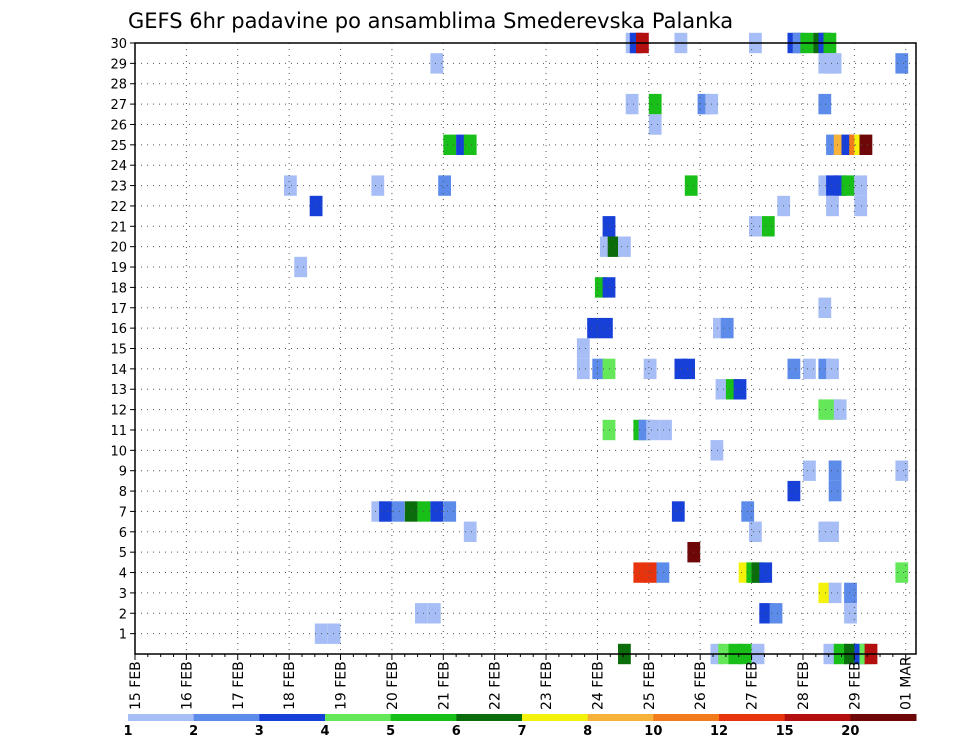 Image resolution: width=960 pixels, height=742 pixels. What do you see at coordinates (123, 492) in the screenshot?
I see `y-tick-label: 8` at bounding box center [123, 492].